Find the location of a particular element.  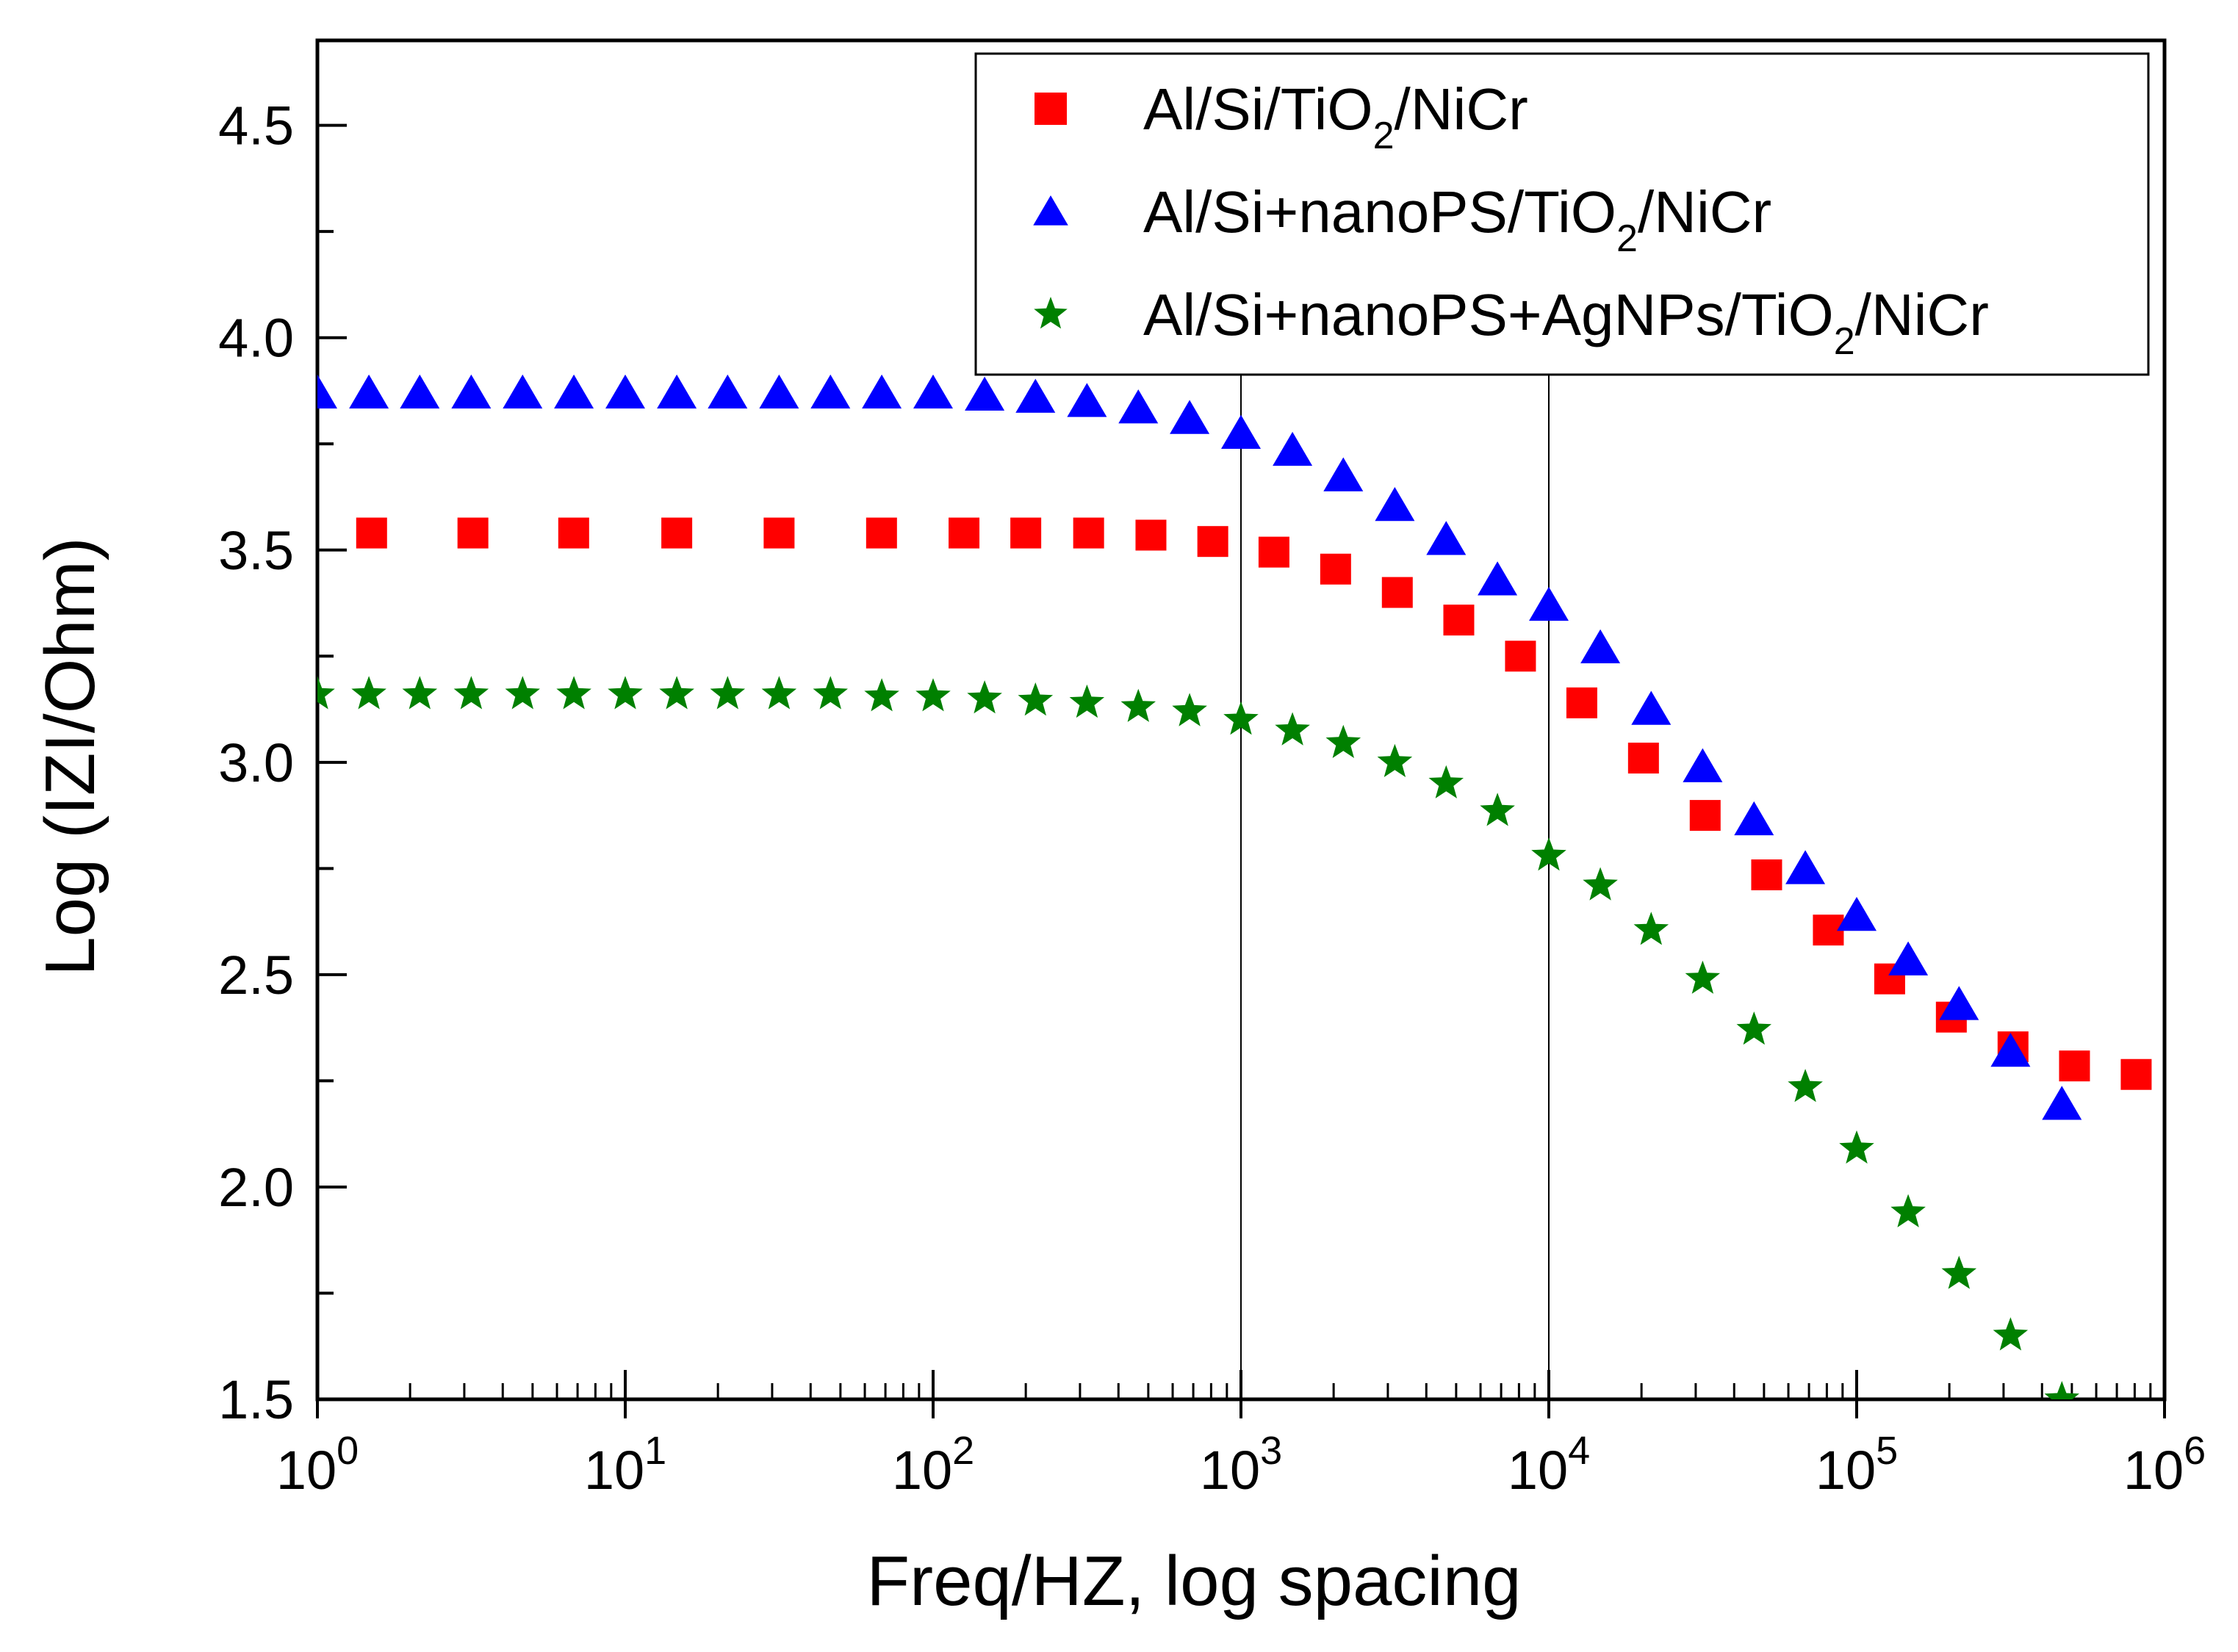

x-tick-label: 10⁵ is located at coordinates (1857, 1465).